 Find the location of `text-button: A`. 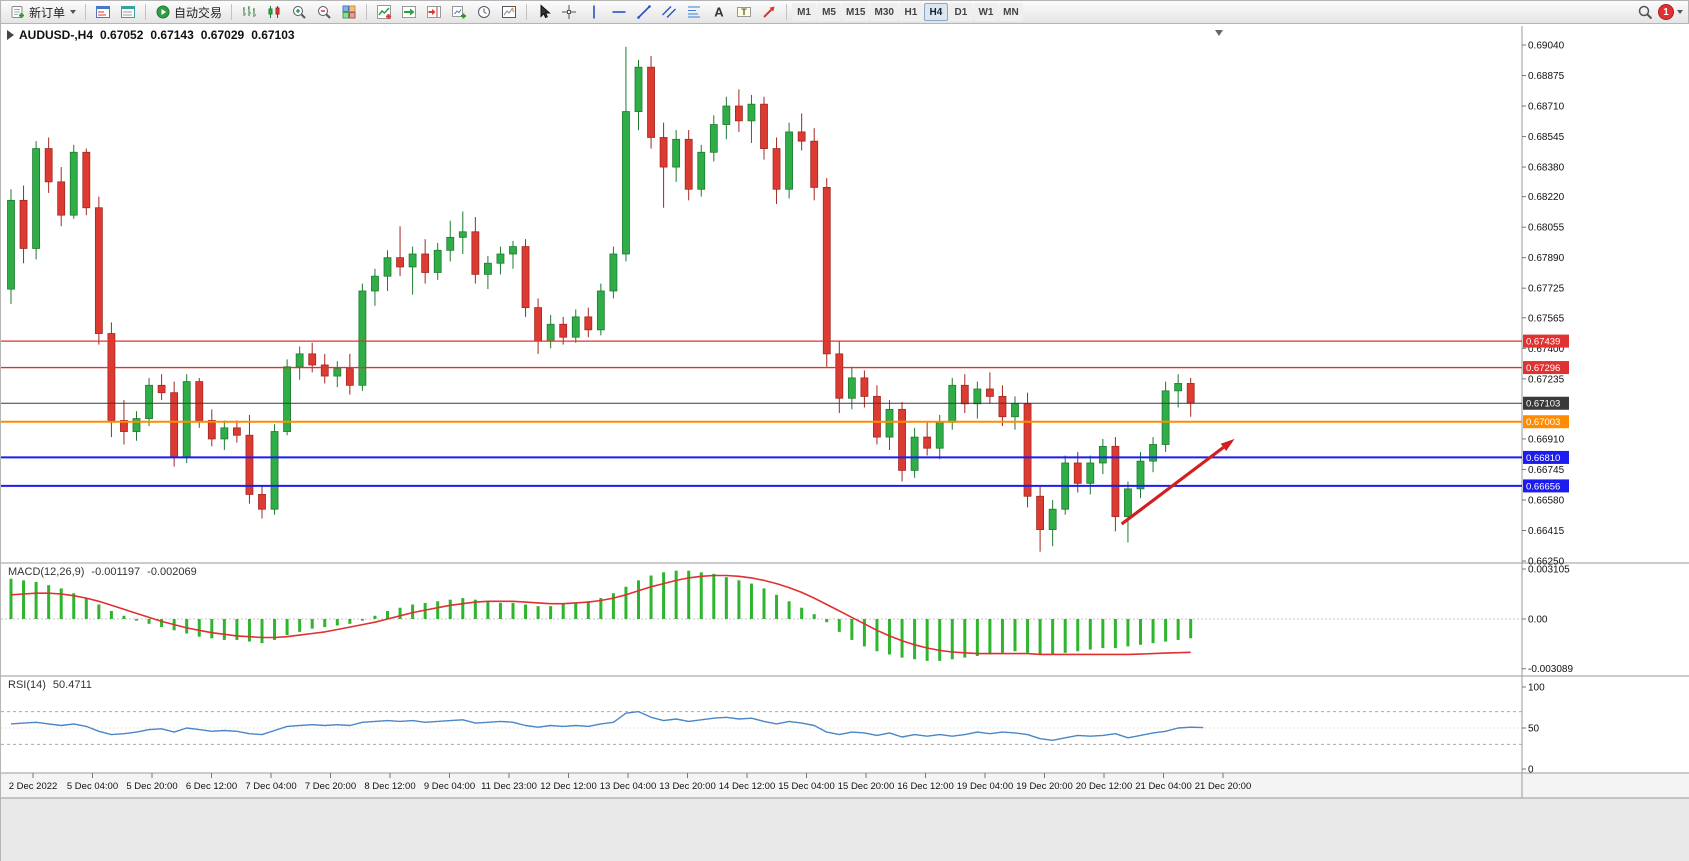

text-button: A is located at coordinates (719, 12).